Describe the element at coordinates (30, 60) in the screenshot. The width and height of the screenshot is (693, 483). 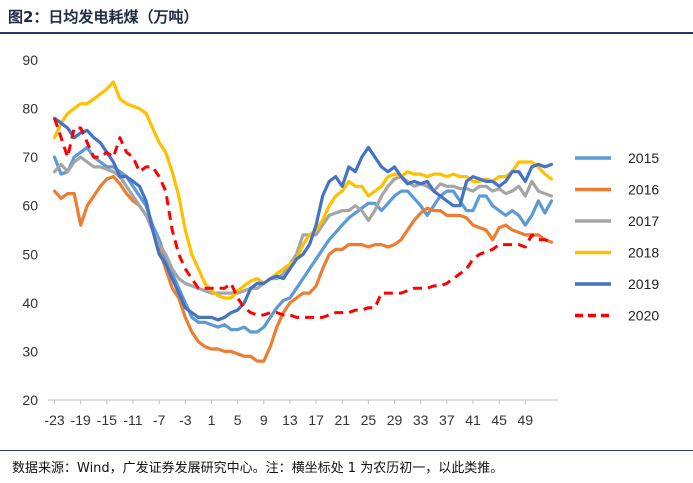
I see `y-tick-label: 90` at that location.